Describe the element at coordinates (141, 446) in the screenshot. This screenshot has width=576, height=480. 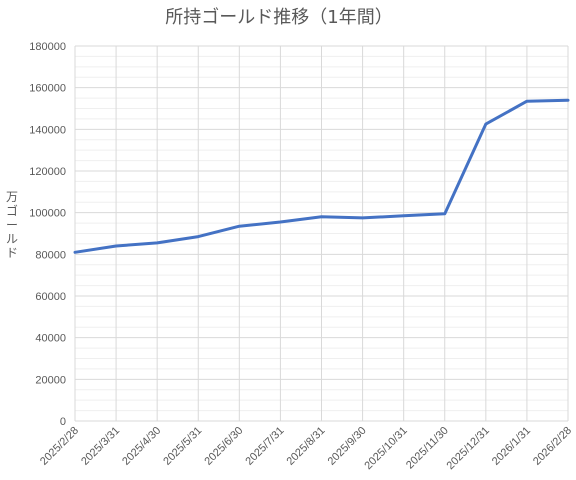
I see `x-tick-label: 2025/4/30` at that location.